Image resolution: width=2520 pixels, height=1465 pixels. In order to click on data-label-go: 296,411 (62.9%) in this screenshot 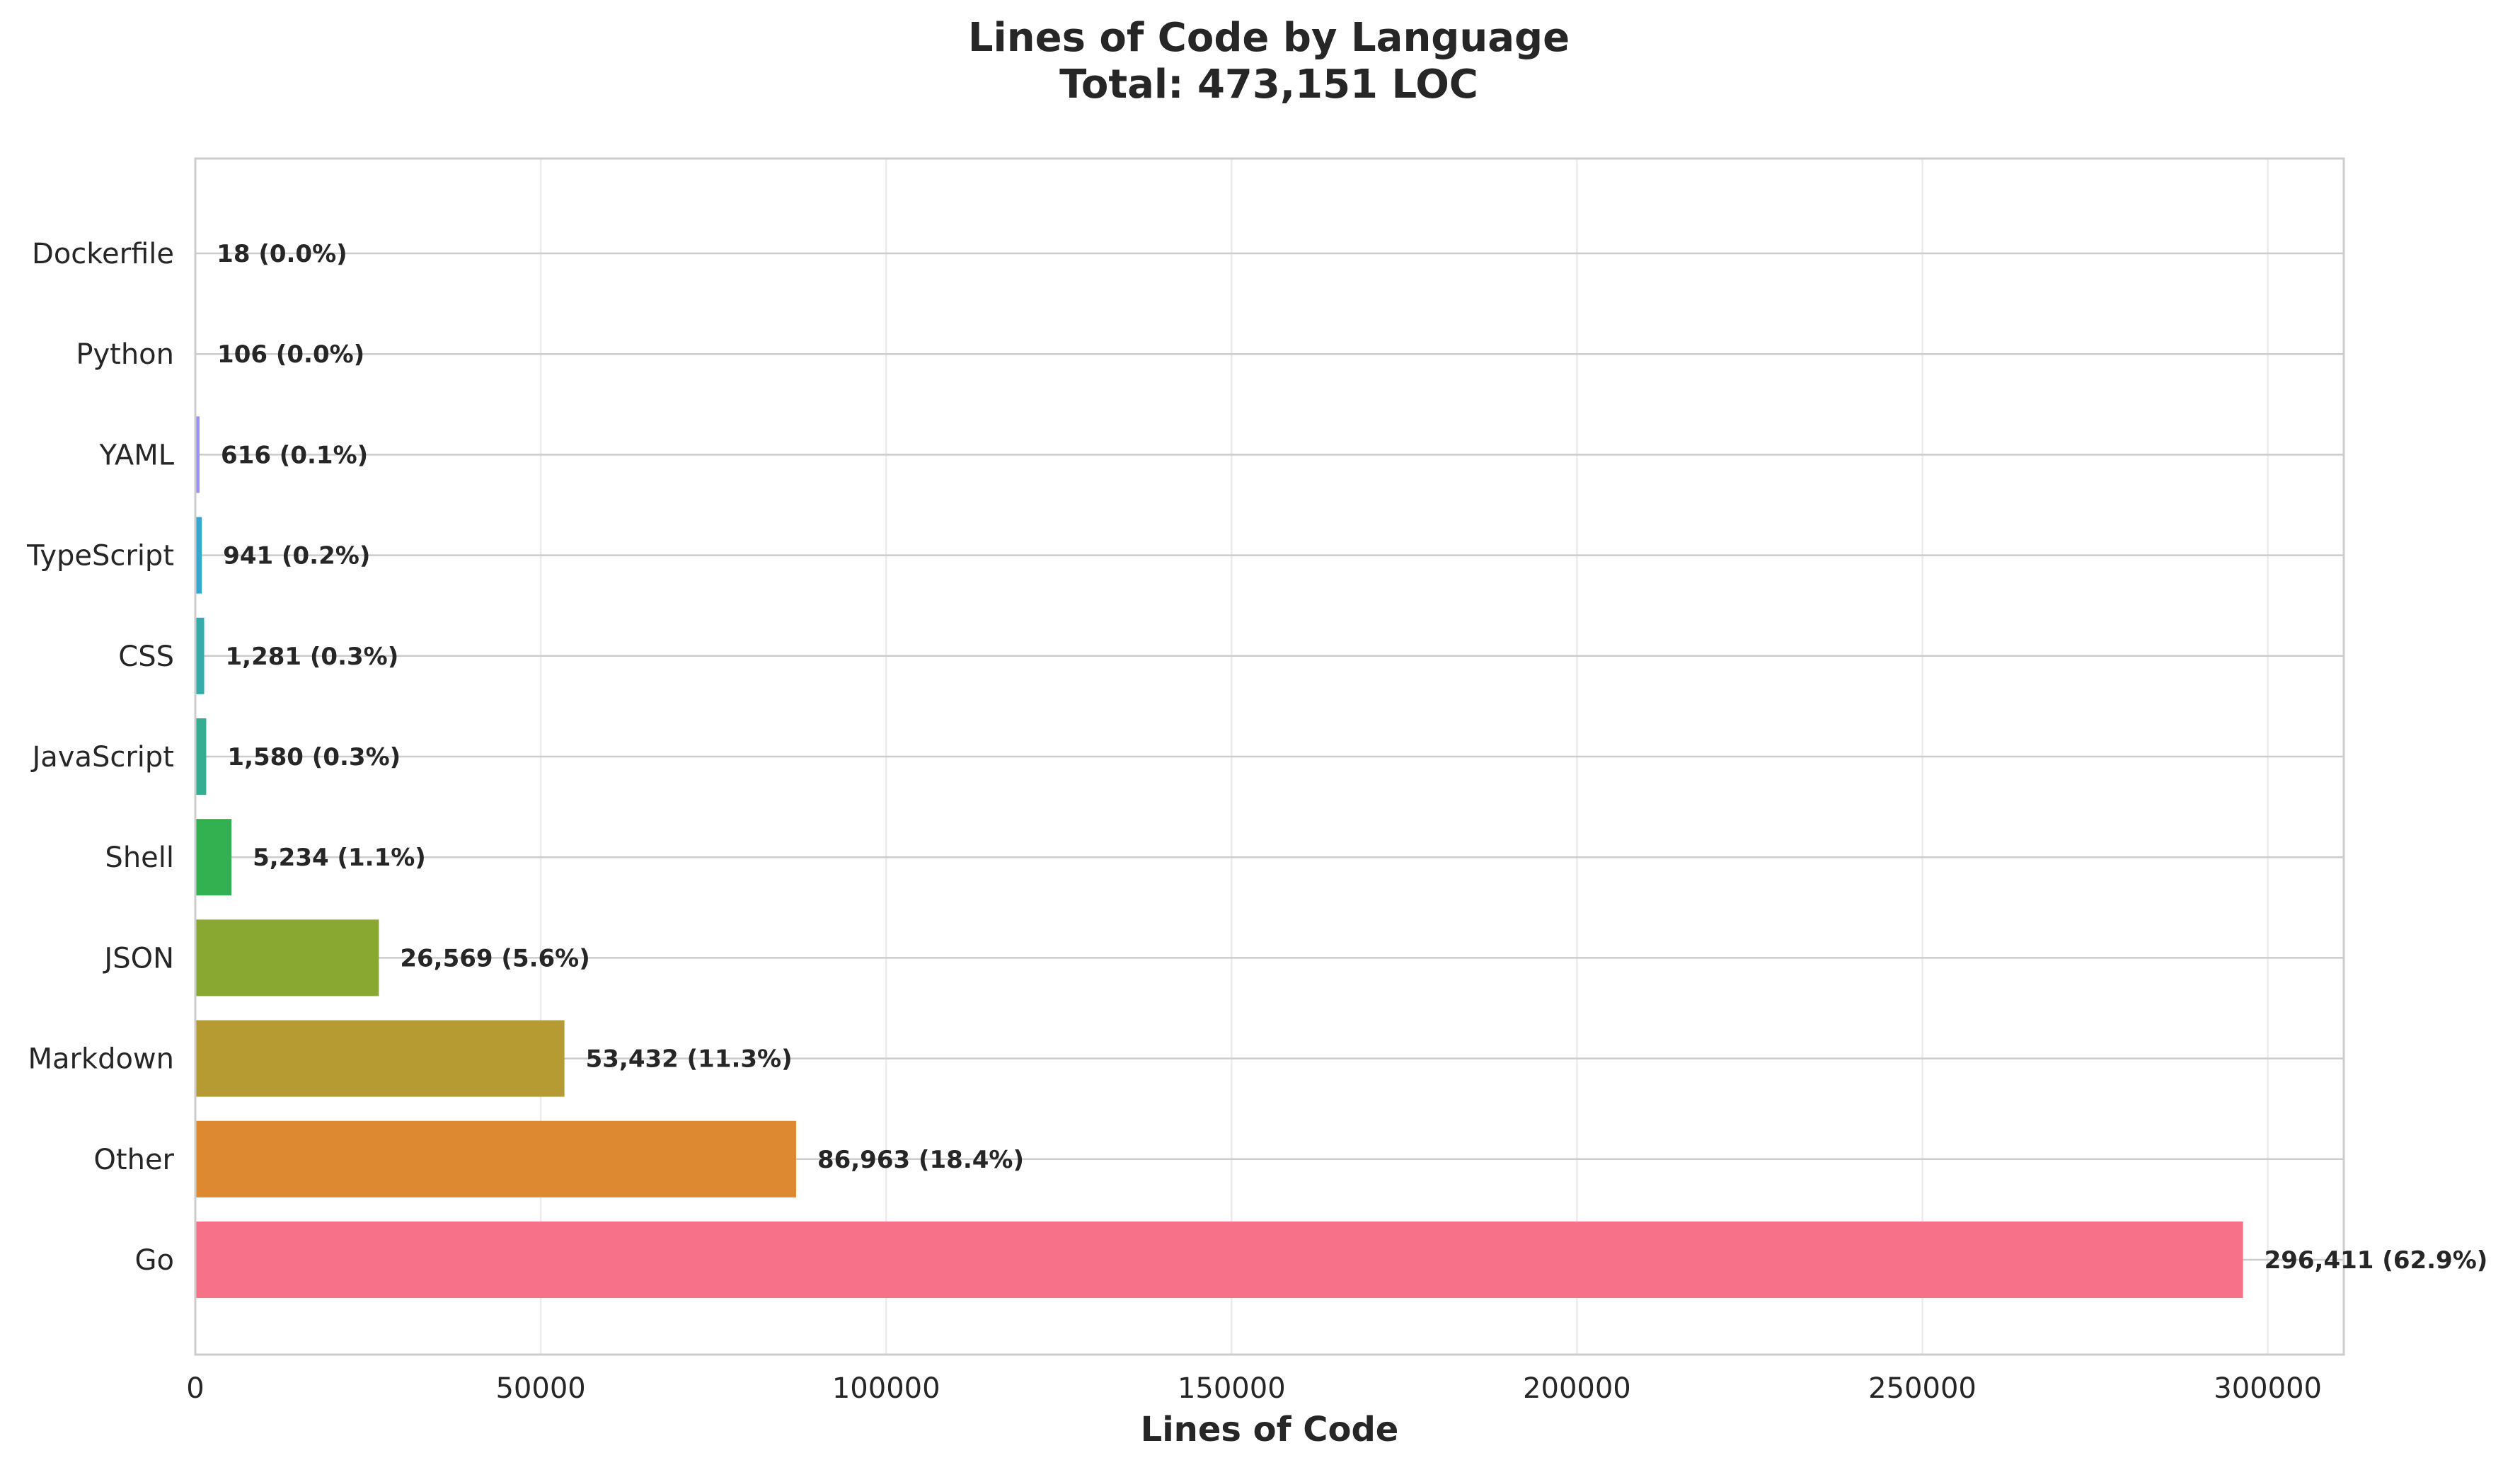, I will do `click(2377, 1260)`.